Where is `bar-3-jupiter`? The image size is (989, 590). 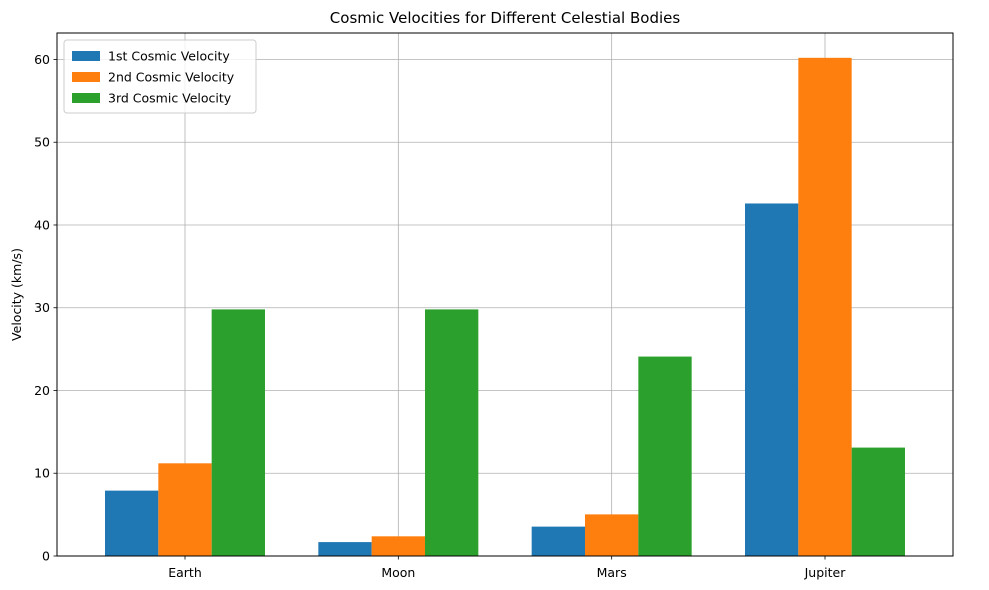 bar-3-jupiter is located at coordinates (878, 501).